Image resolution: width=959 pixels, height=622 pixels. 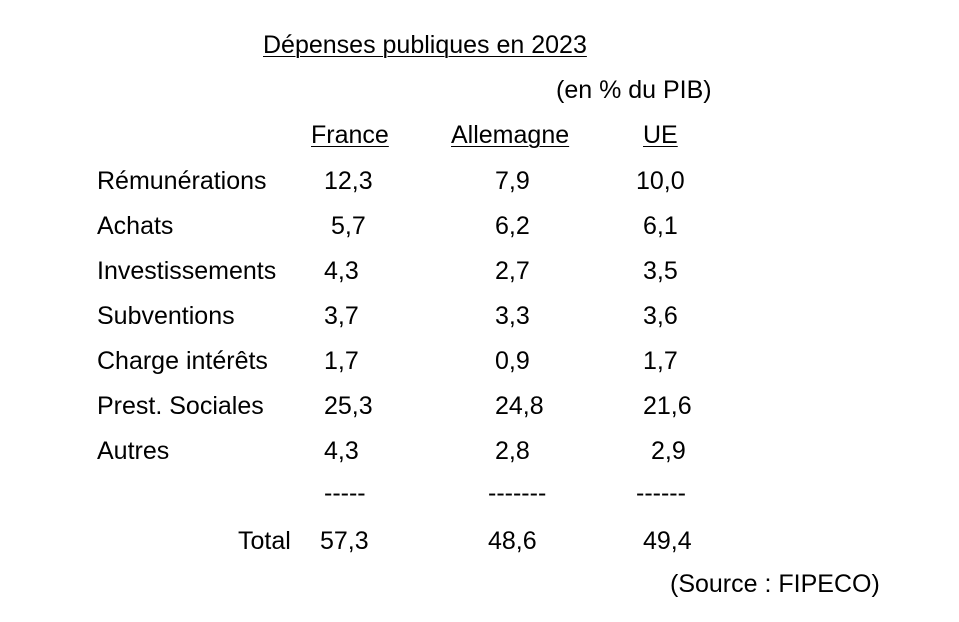 What do you see at coordinates (264, 541) in the screenshot?
I see `total-label: Total` at bounding box center [264, 541].